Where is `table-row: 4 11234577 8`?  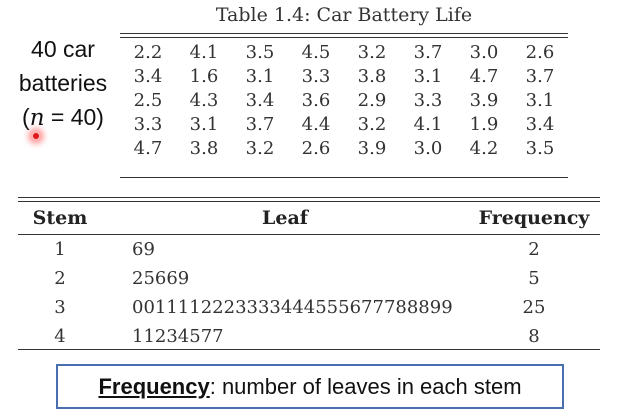
table-row: 4 11234577 8 is located at coordinates (309, 336).